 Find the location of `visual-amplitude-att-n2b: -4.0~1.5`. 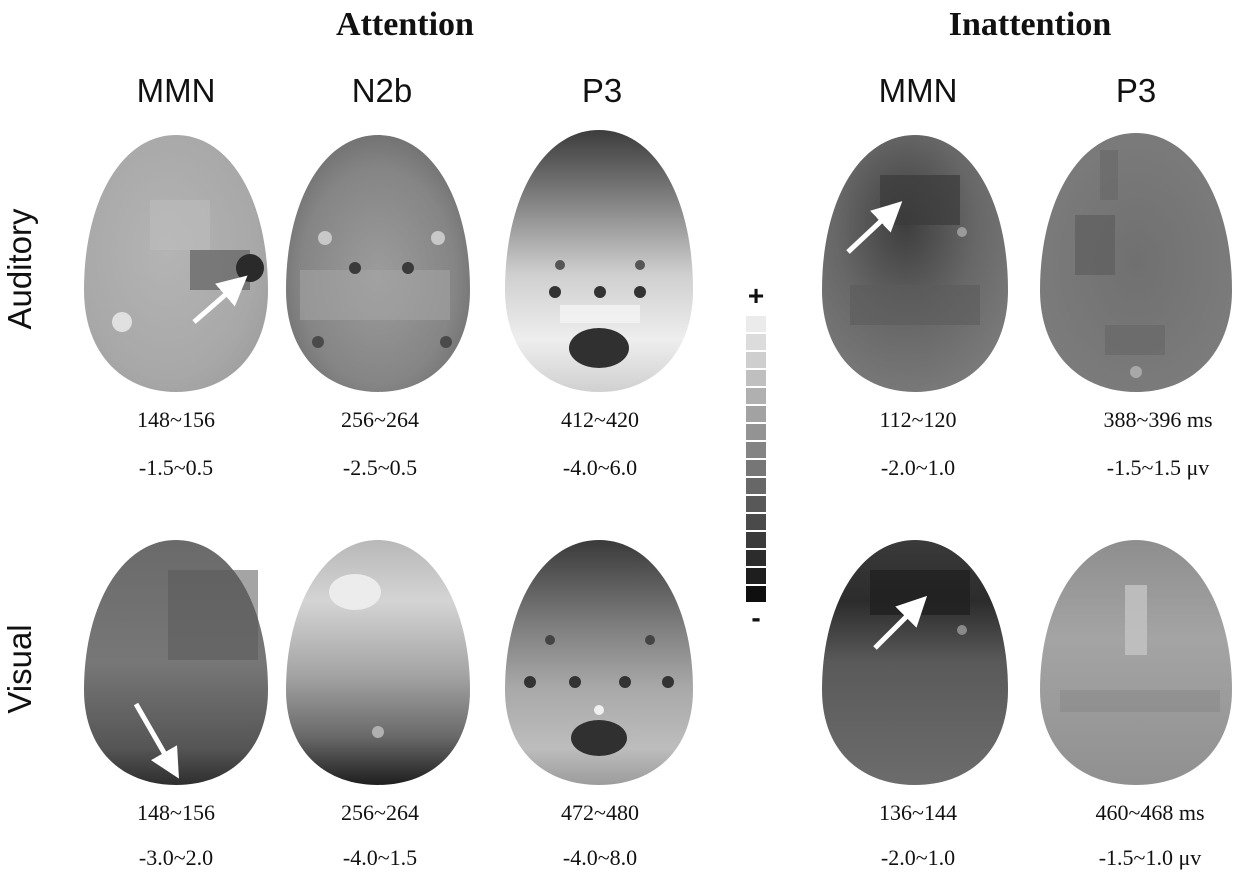

visual-amplitude-att-n2b: -4.0~1.5 is located at coordinates (380, 857).